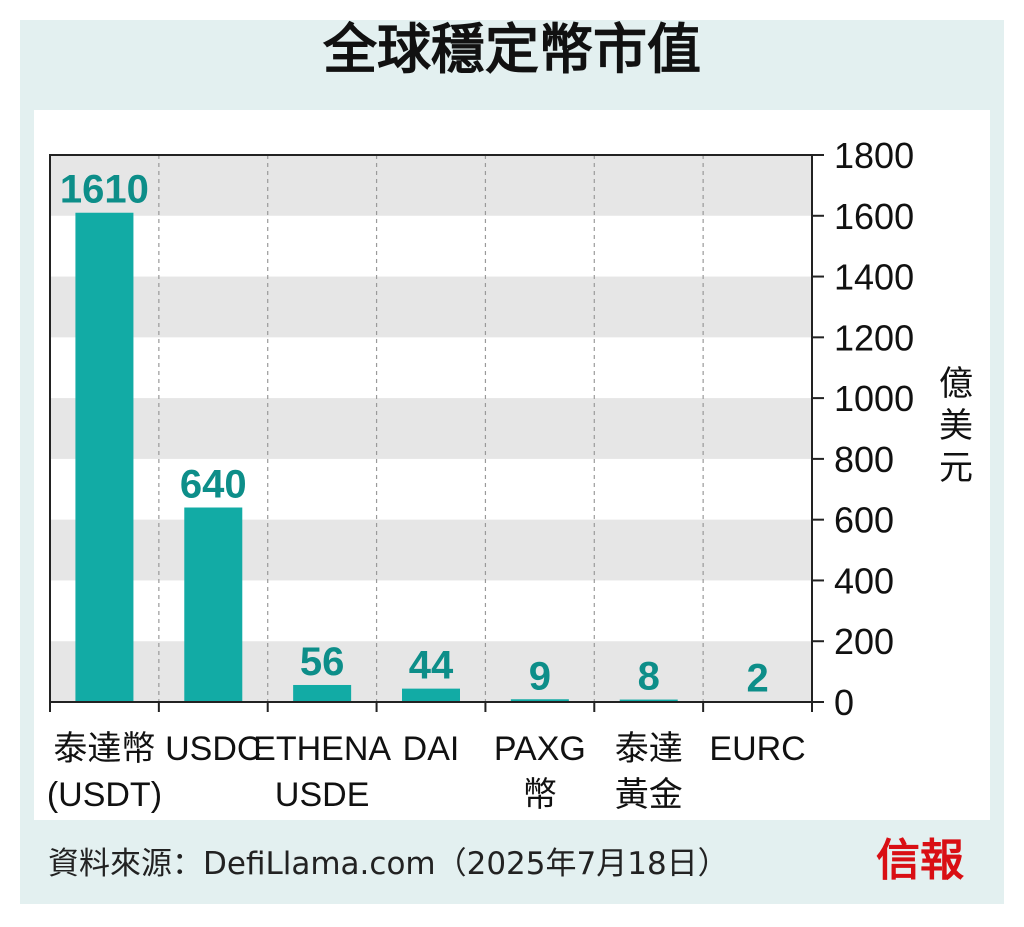 Image resolution: width=1024 pixels, height=927 pixels. What do you see at coordinates (874, 155) in the screenshot?
I see `y-tick-label: 1800` at bounding box center [874, 155].